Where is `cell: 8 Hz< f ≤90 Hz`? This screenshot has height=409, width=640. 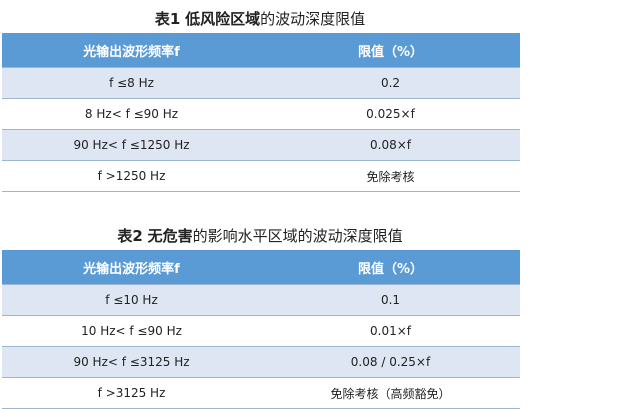 cell: 8 Hz< f ≤90 Hz is located at coordinates (131, 114).